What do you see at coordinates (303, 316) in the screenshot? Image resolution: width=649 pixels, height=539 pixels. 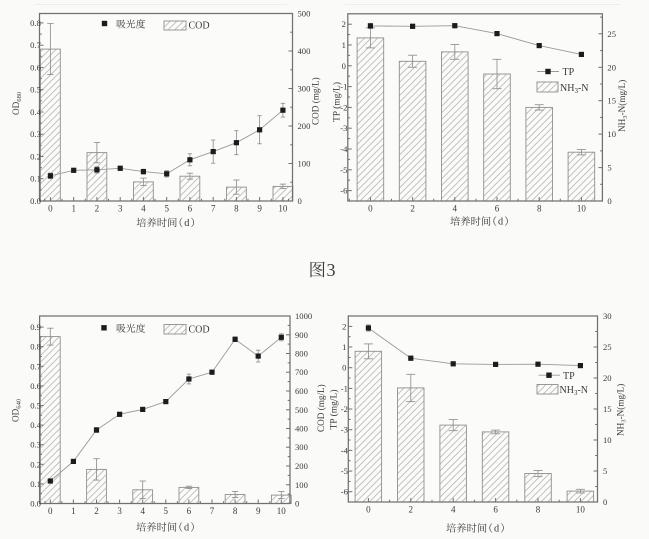 I see `svg-text: 1000` at bounding box center [303, 316].